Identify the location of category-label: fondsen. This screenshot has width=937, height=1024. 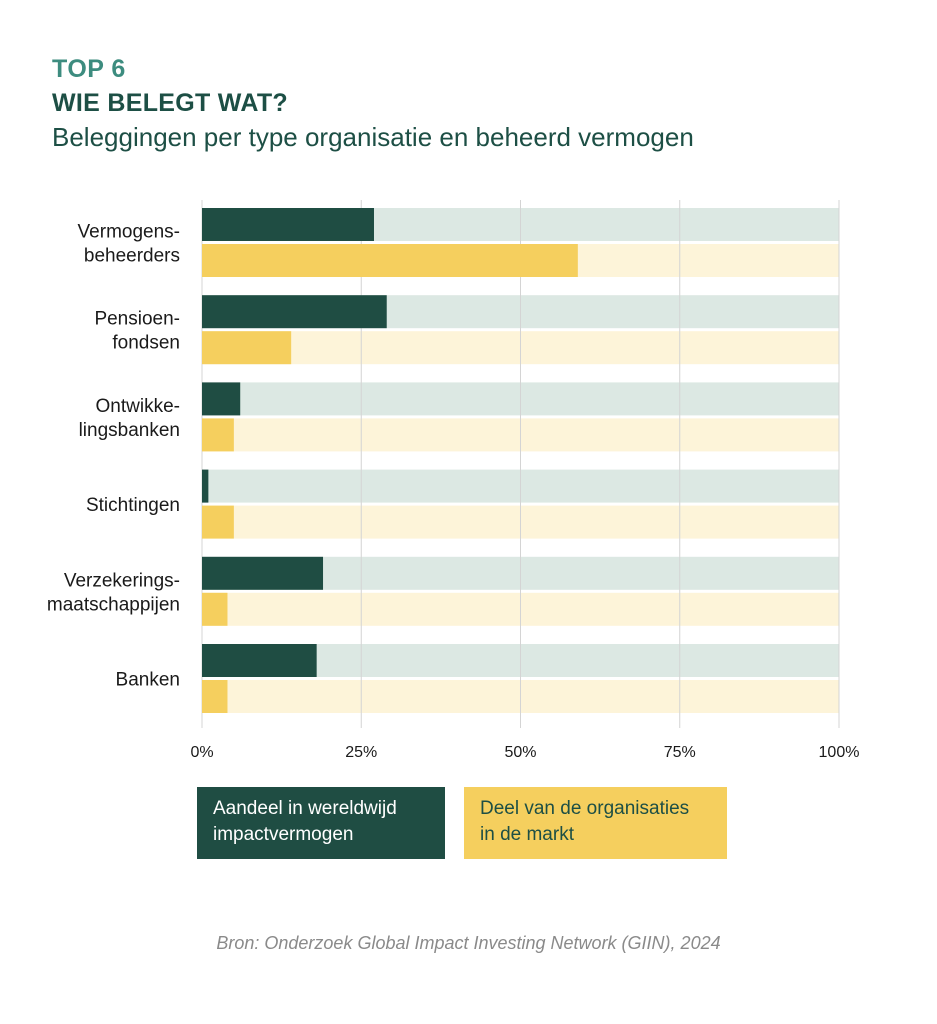
(146, 343).